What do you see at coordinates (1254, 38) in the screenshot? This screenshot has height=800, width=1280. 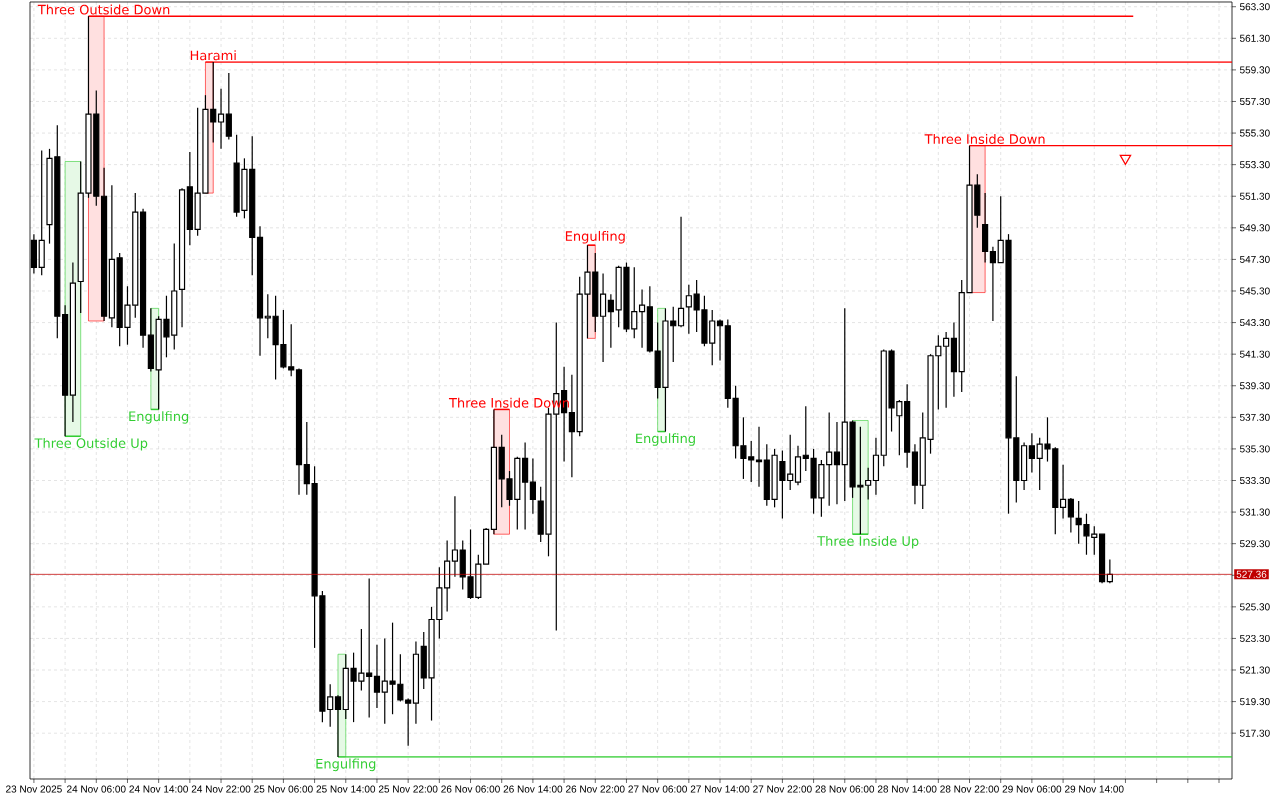 I see `y-tick-label: 561.30` at bounding box center [1254, 38].